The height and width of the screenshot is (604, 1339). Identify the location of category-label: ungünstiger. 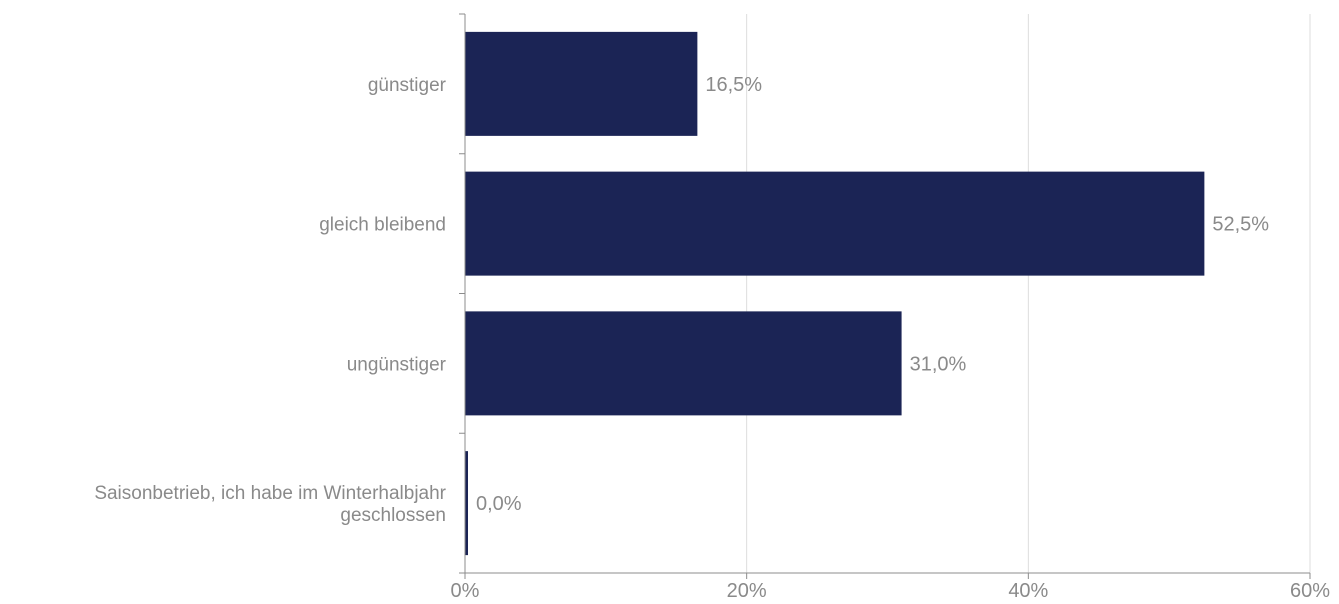
(397, 364).